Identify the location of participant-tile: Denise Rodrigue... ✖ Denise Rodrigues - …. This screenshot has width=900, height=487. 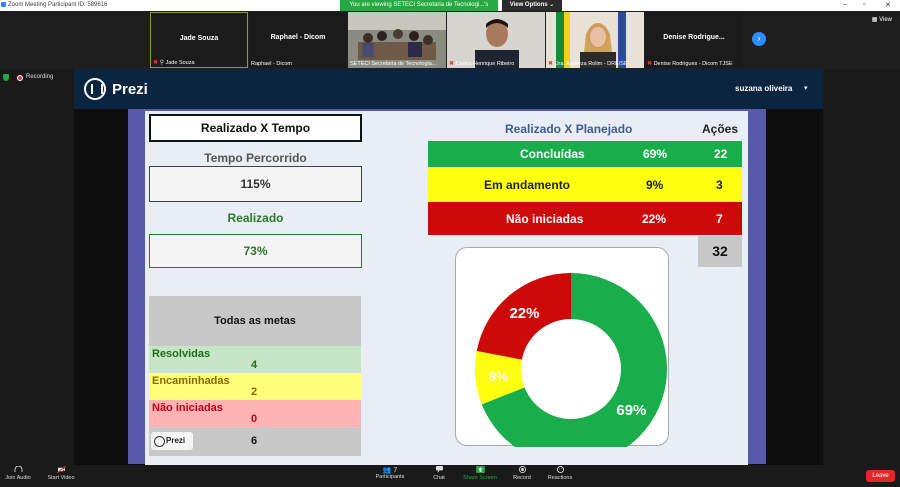
(694, 40).